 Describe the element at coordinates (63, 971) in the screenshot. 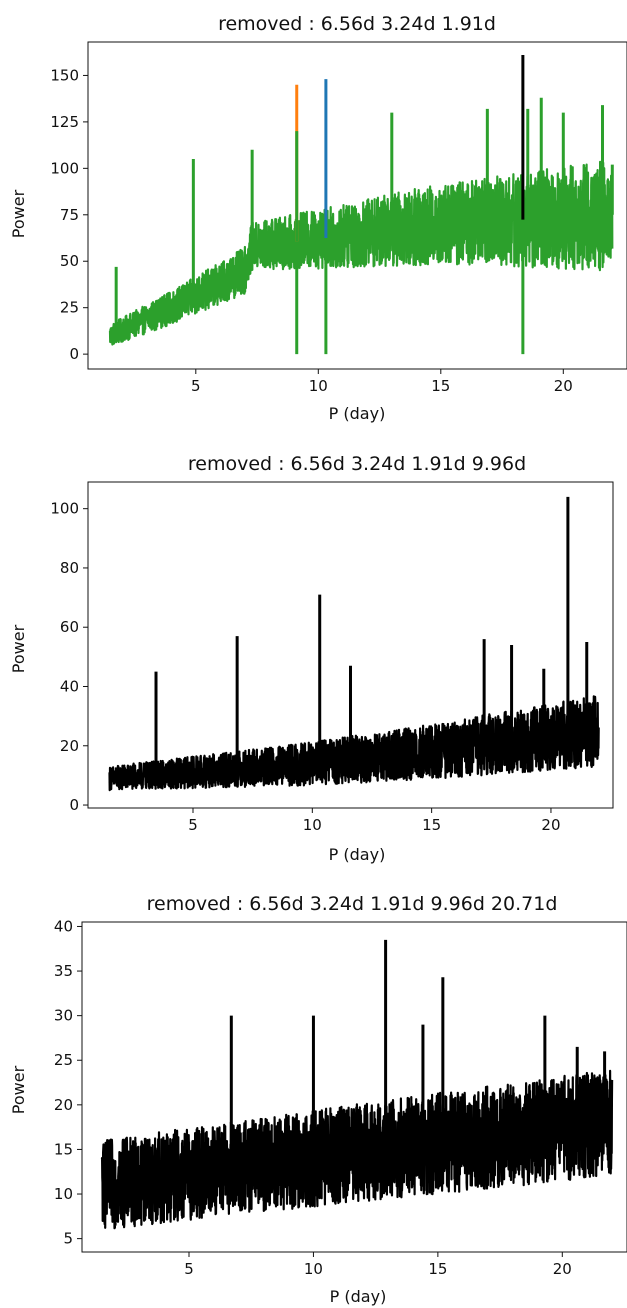

I see `y-tick-label: 35` at that location.